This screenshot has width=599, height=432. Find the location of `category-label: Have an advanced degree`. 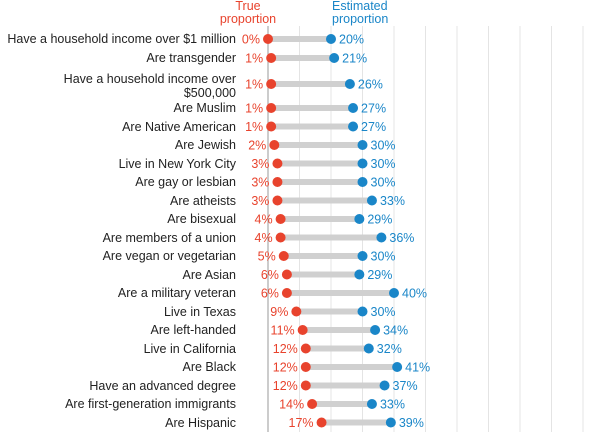

category-label: Have an advanced degree is located at coordinates (162, 385).